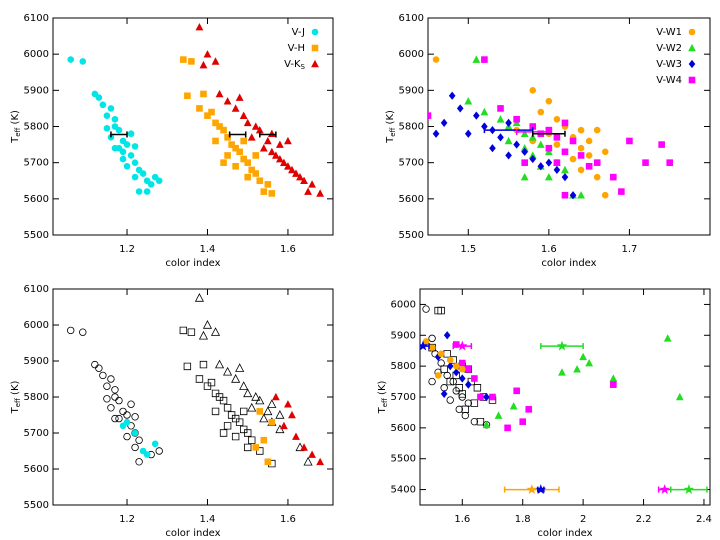  I want to click on x-tick-label: 2.4, so click(704, 519).